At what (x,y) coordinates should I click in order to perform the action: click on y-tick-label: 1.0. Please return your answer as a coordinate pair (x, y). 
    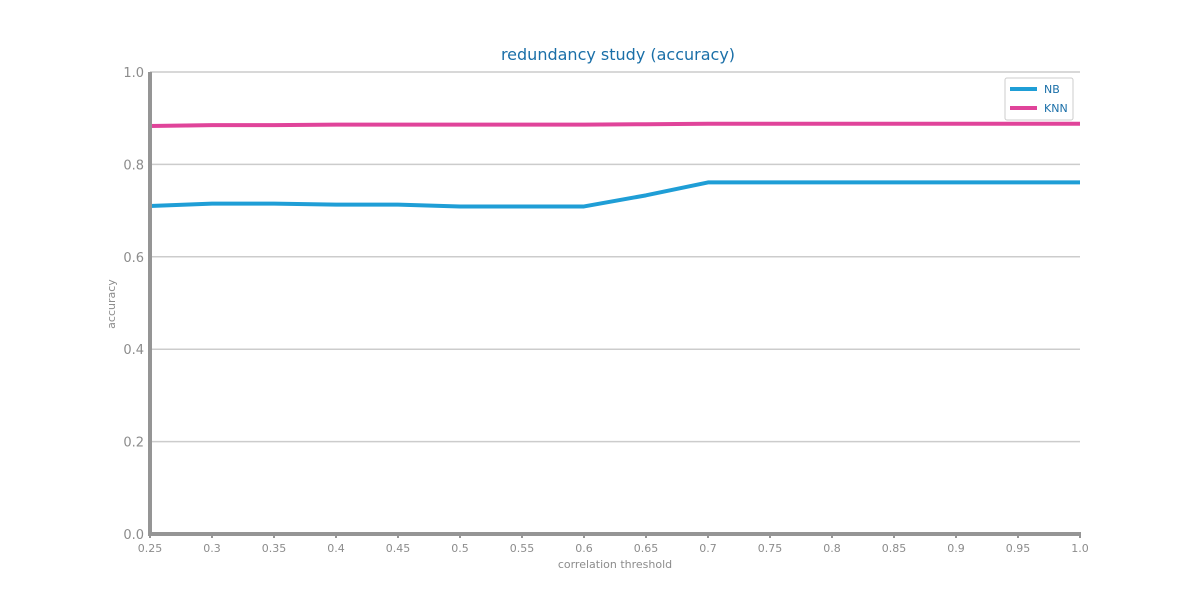
    Looking at the image, I should click on (133, 73).